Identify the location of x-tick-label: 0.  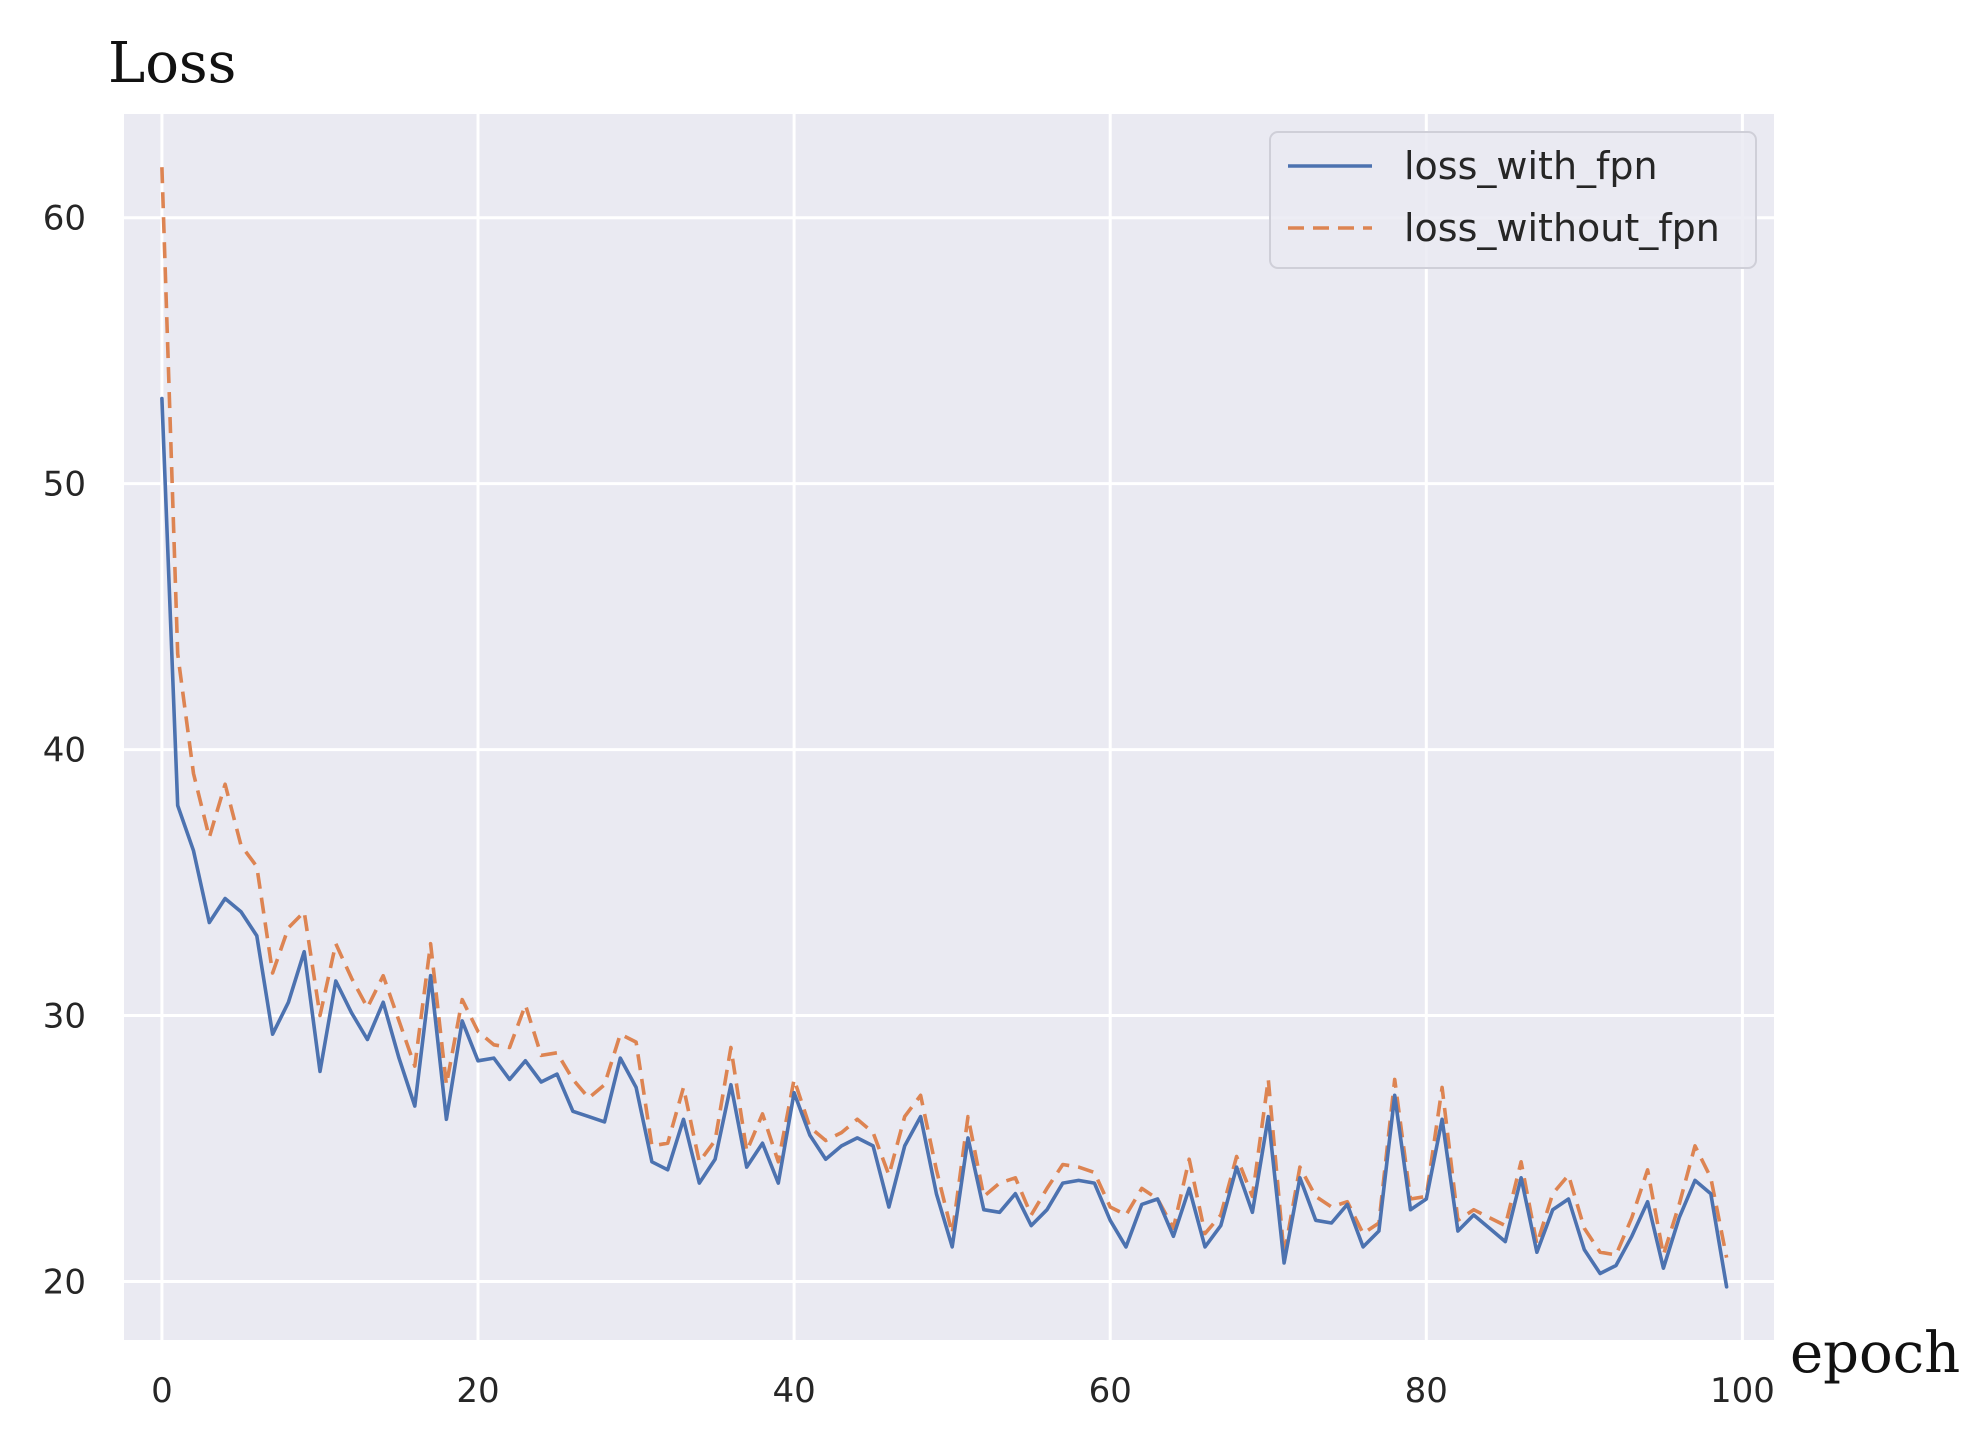
(162, 1391).